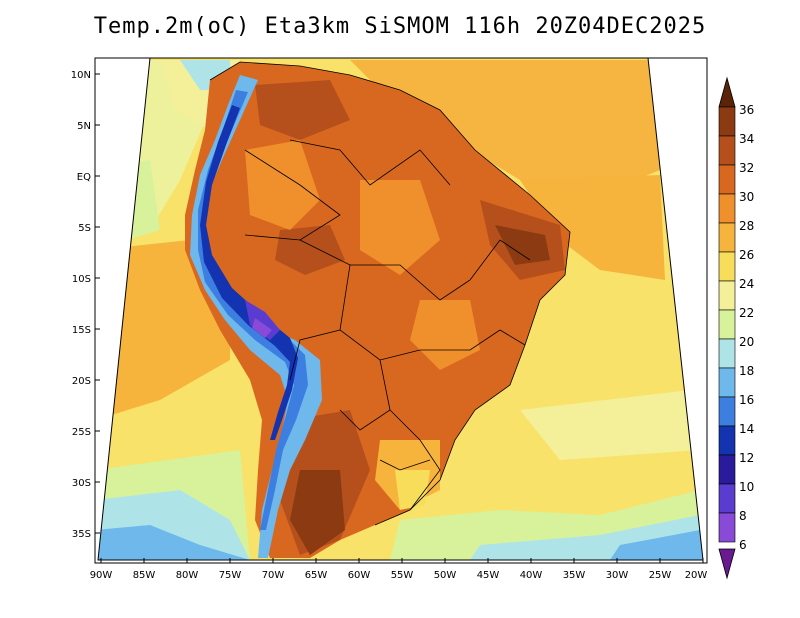 This screenshot has height=618, width=800. Describe the element at coordinates (746, 371) in the screenshot. I see `colorbar-label: 18` at that location.